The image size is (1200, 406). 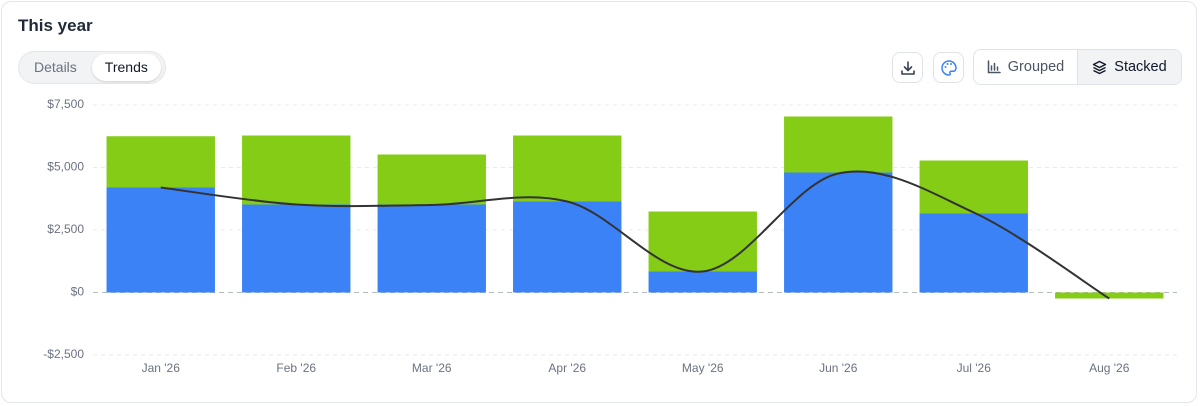 I want to click on tab: Trends, so click(x=126, y=67).